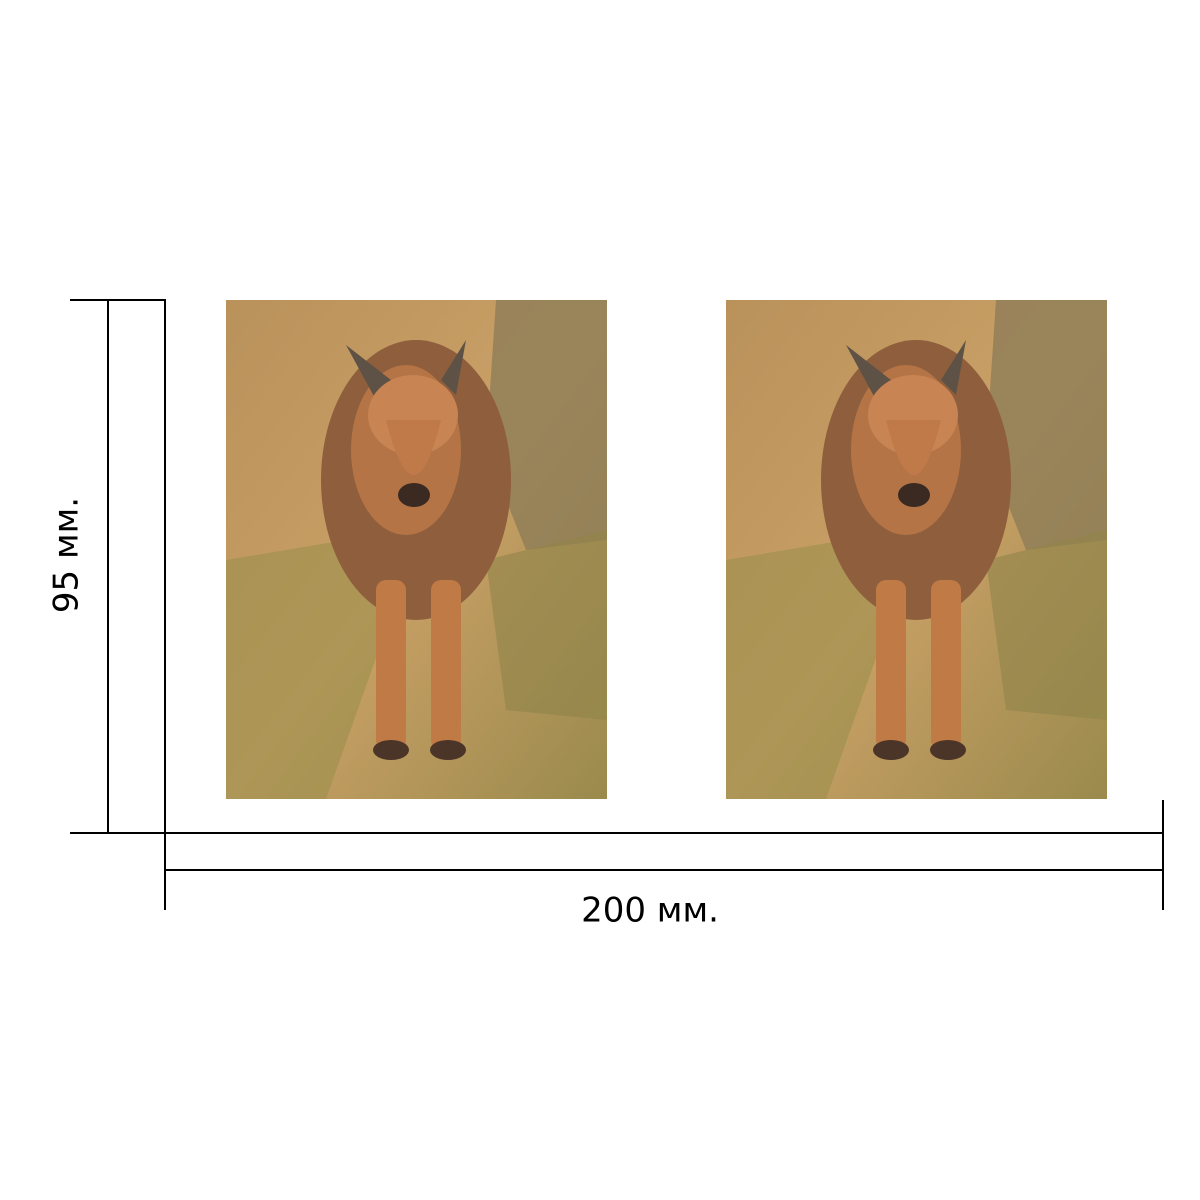 This screenshot has height=1200, width=1200. What do you see at coordinates (650, 911) in the screenshot?
I see `width-label: 200 мм.` at bounding box center [650, 911].